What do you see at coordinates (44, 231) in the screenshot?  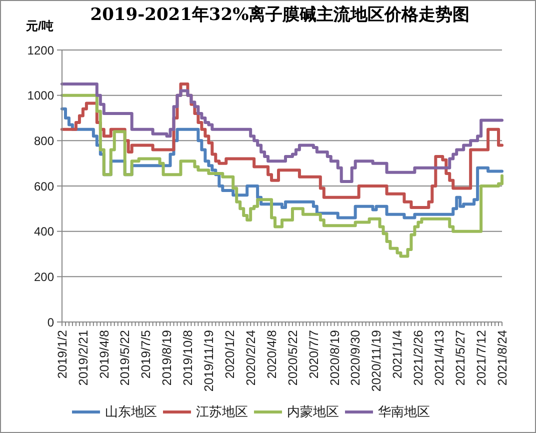 I see `y-tick-label: 400` at bounding box center [44, 231].